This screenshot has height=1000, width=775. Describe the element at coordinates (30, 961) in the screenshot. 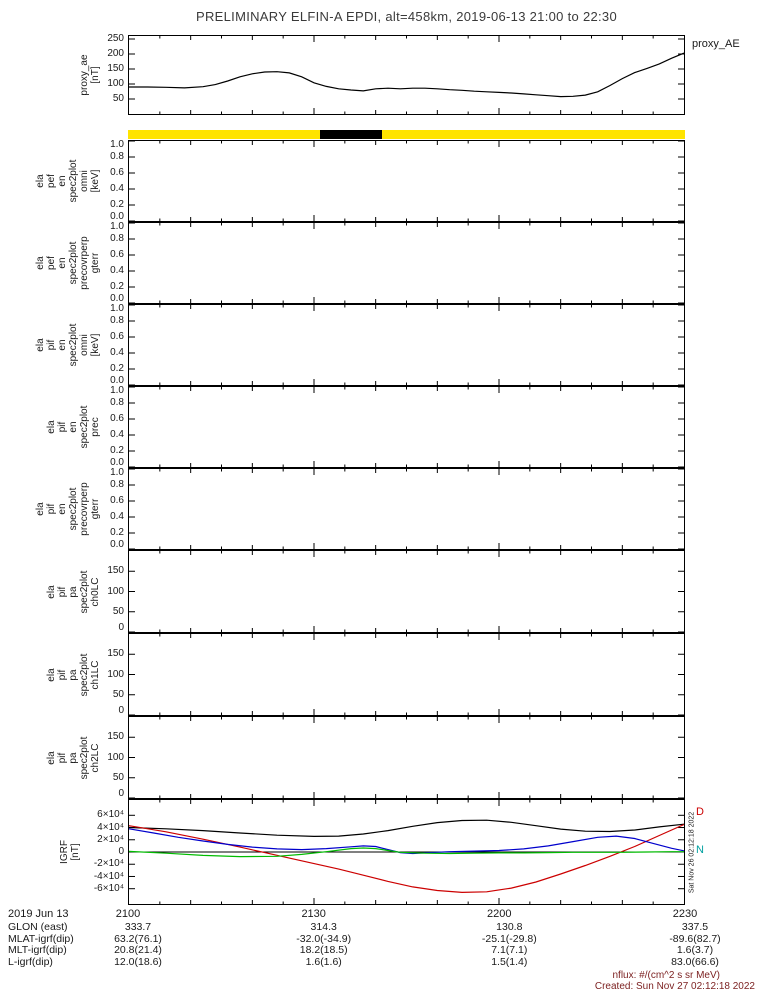

I see `axis-row-label: L-igrf(dip)` at that location.